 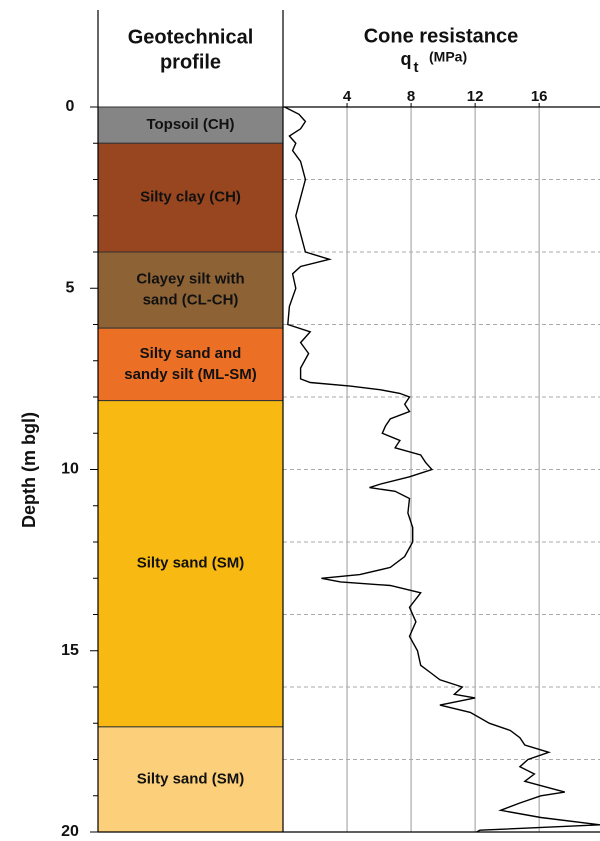 What do you see at coordinates (70, 650) in the screenshot?
I see `y-tick-label: 15` at bounding box center [70, 650].